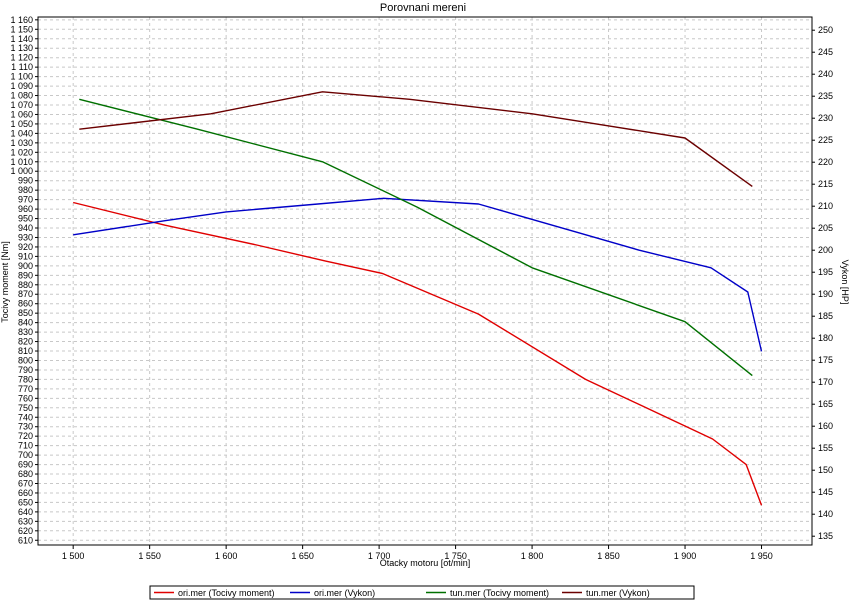 The image size is (849, 600). Describe the element at coordinates (425, 563) in the screenshot. I see `x-axis-title: Otacky motoru [ot/min]` at that location.